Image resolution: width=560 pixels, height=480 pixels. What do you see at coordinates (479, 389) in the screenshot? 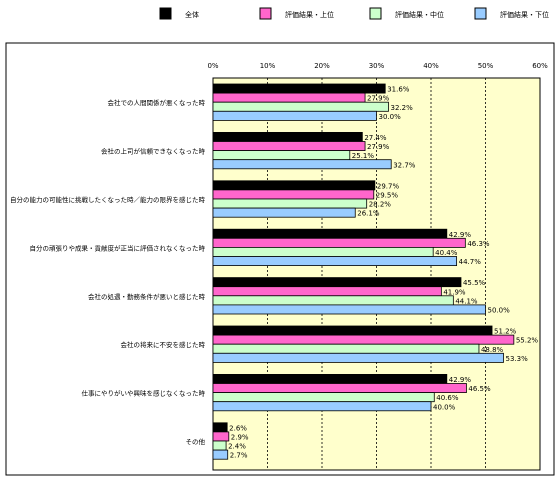
I see `value-label-7-2: 46.5%` at bounding box center [479, 389].